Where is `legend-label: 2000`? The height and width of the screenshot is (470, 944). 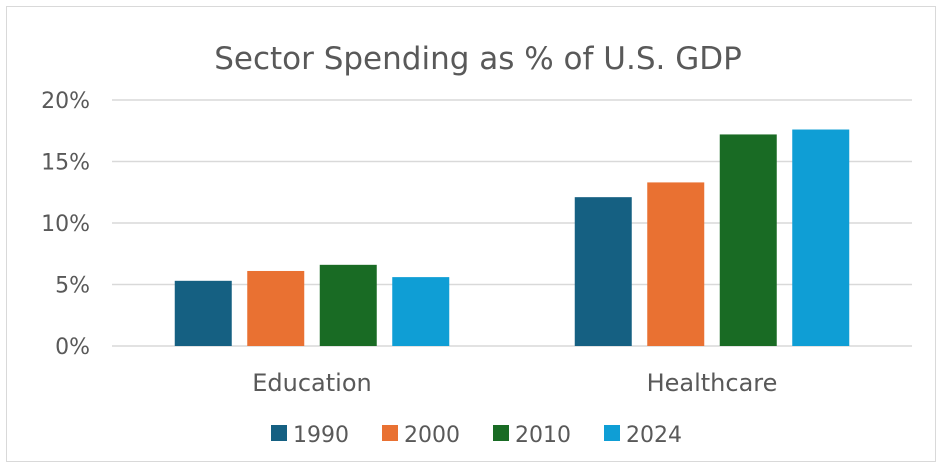
legend-label: 2000 is located at coordinates (432, 435).